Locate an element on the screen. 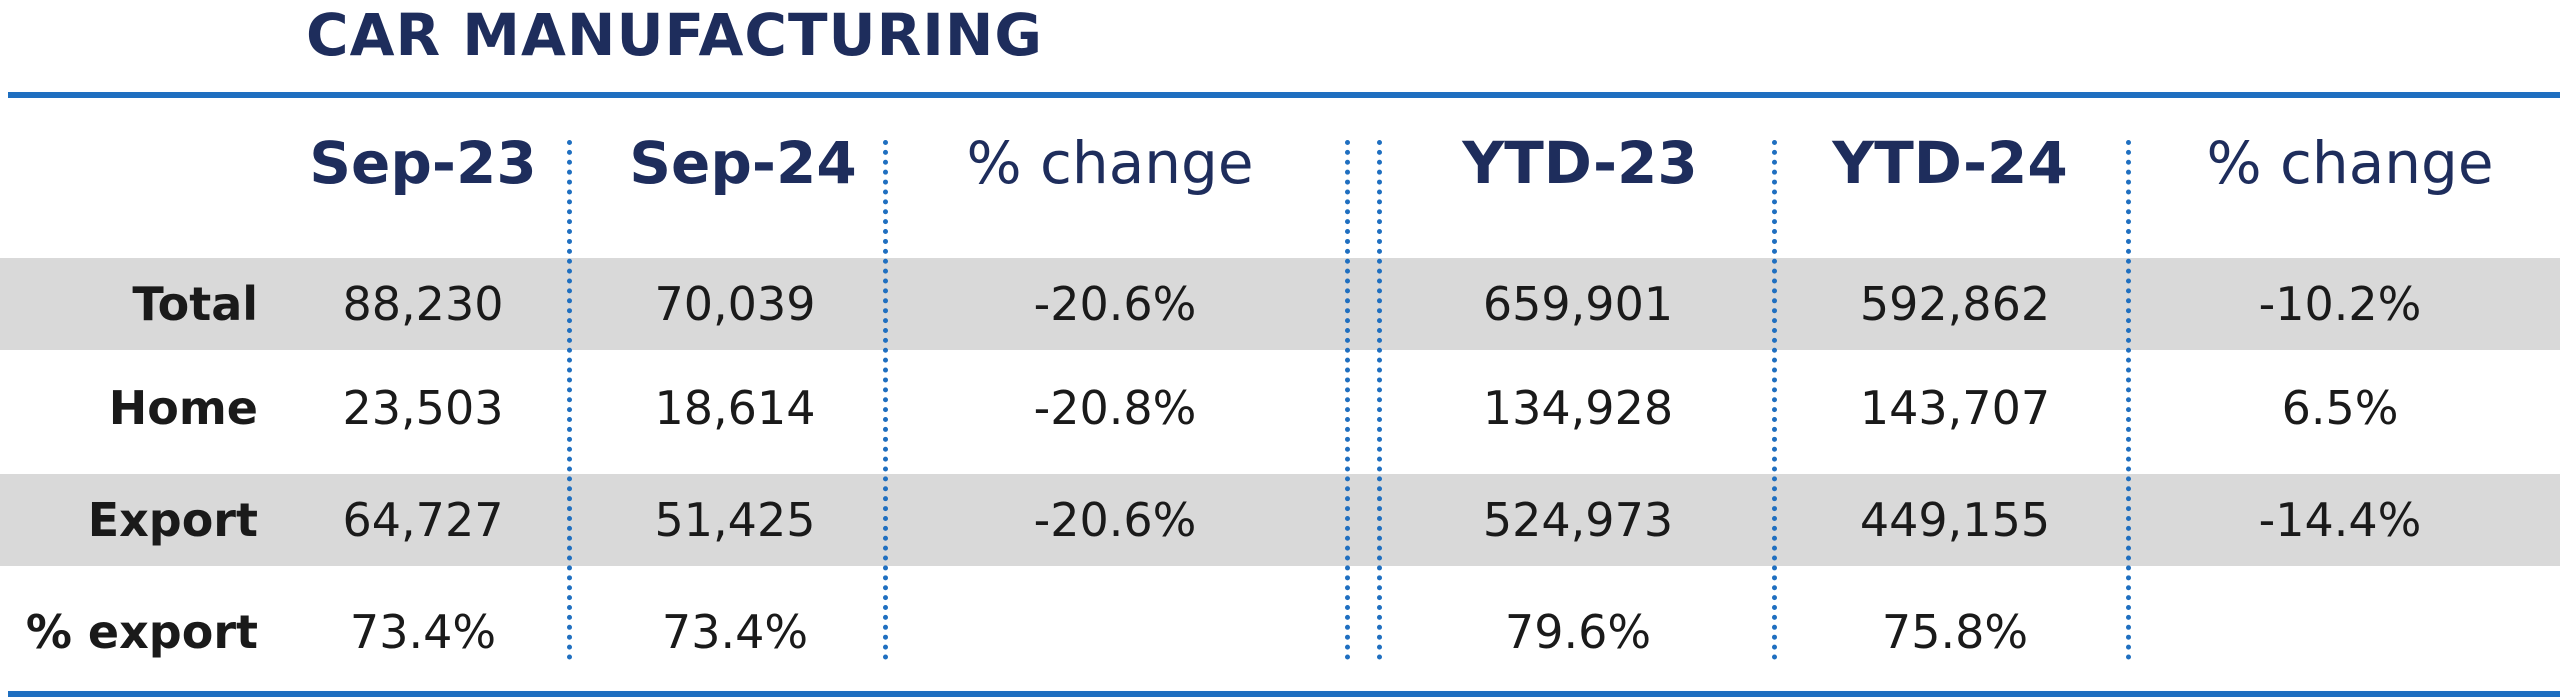  chart-title: CAR MANUFACTURING is located at coordinates (675, 35).